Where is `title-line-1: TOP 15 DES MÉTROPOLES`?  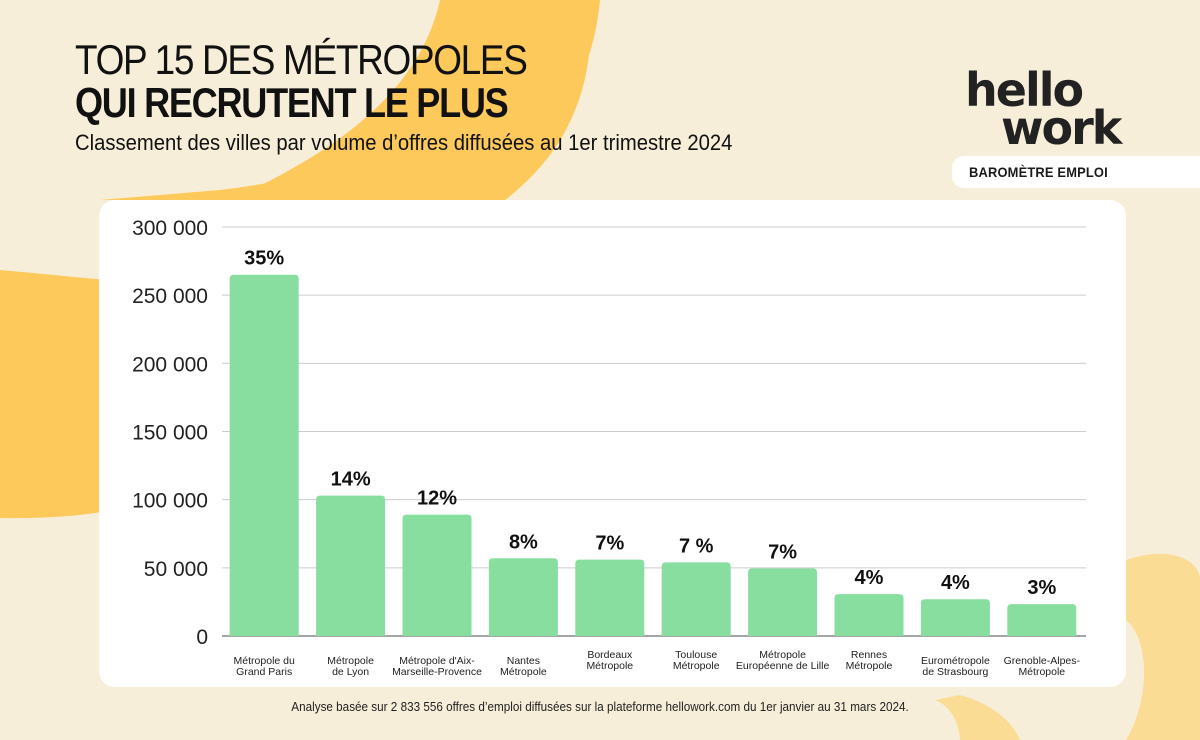 title-line-1: TOP 15 DES MÉTROPOLES is located at coordinates (301, 59).